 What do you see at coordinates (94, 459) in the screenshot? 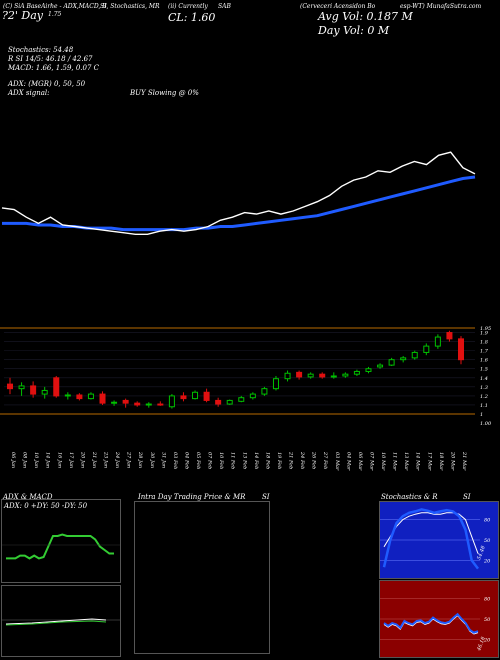
I see `date-tick-label: 21 Jan` at bounding box center [94, 459].